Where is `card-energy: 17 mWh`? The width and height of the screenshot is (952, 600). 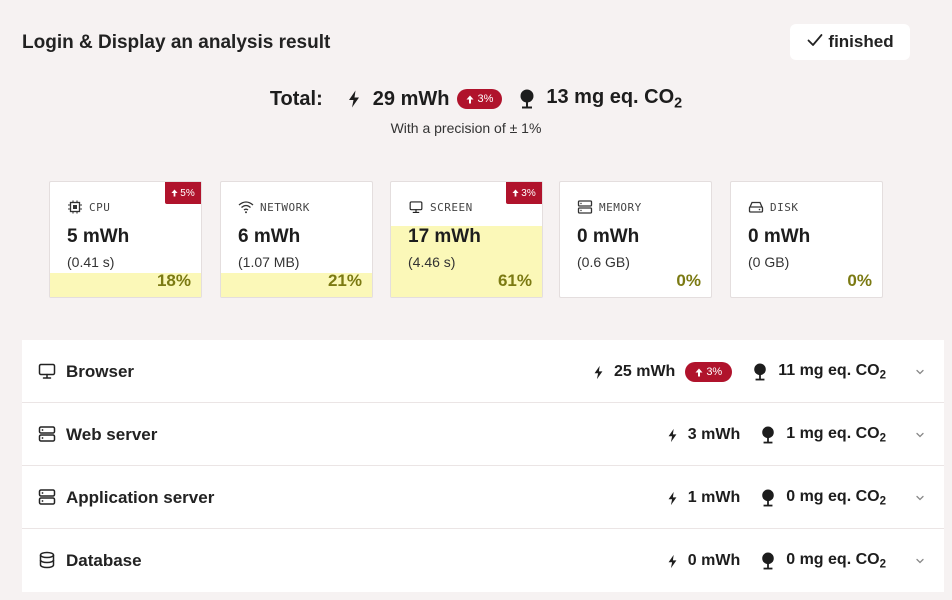
card-energy: 17 mWh is located at coordinates (444, 236).